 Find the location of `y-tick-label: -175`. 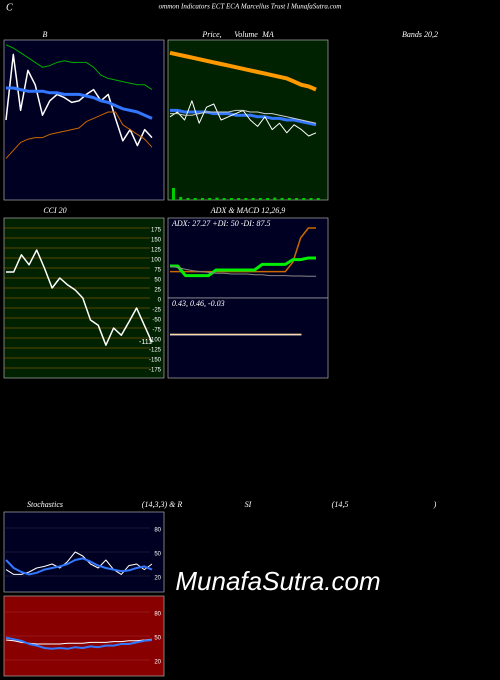

y-tick-label: -175 is located at coordinates (155, 371).